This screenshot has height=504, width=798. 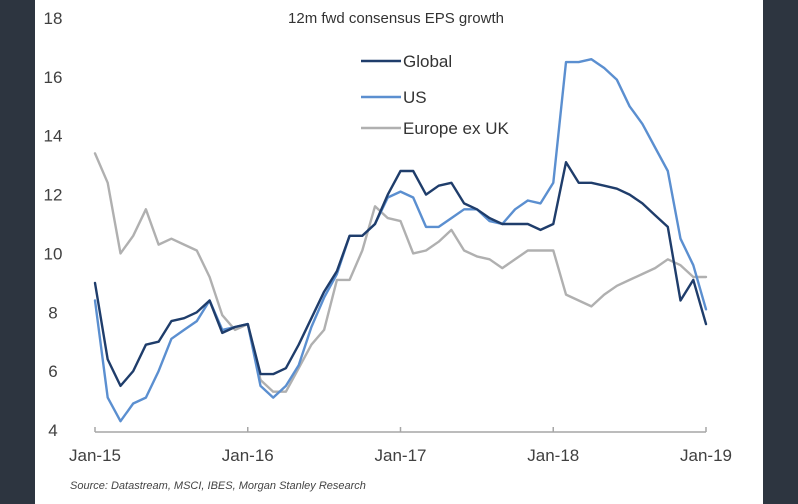 What do you see at coordinates (401, 455) in the screenshot?
I see `x-tick-label: Jan-17` at bounding box center [401, 455].